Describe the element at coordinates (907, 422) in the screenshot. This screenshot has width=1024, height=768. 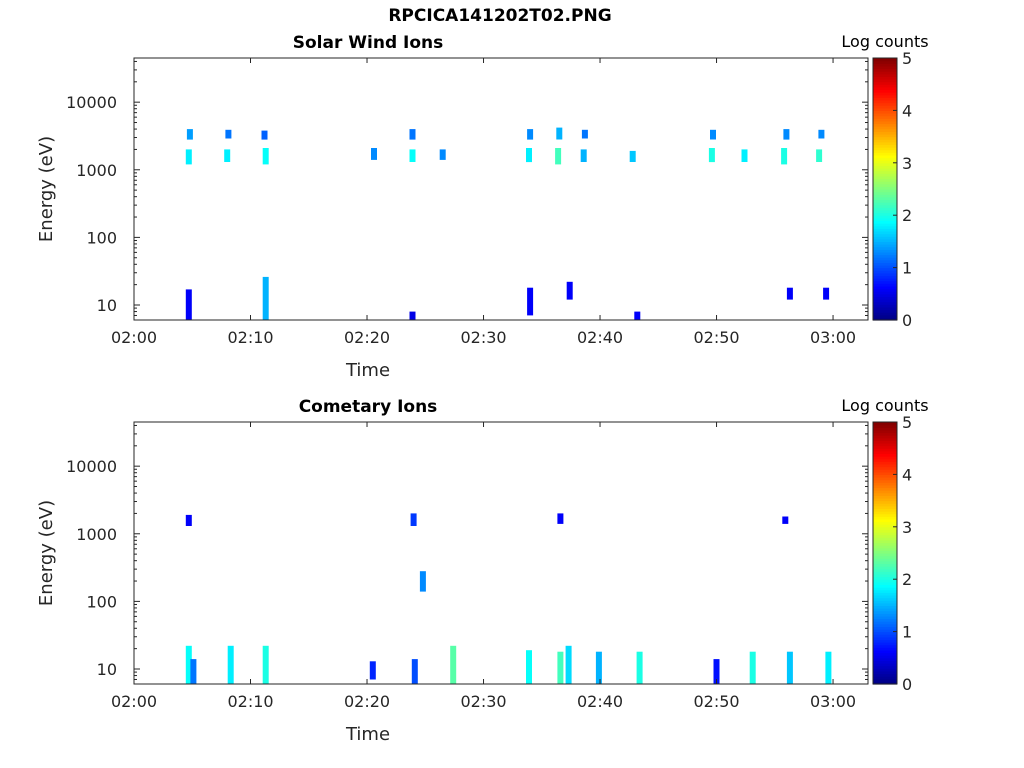
I see `colorbar-tick-label: 5` at that location.